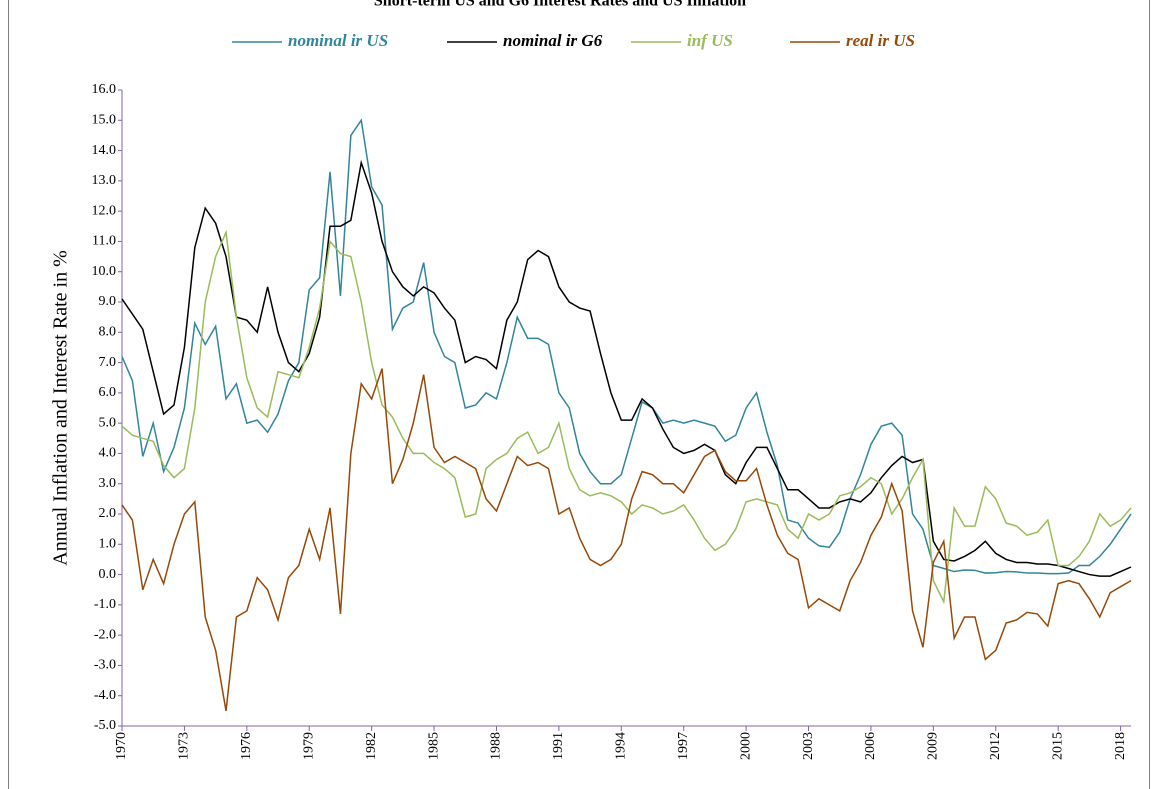  Describe the element at coordinates (246, 746) in the screenshot. I see `x-tick-label: 1976` at that location.